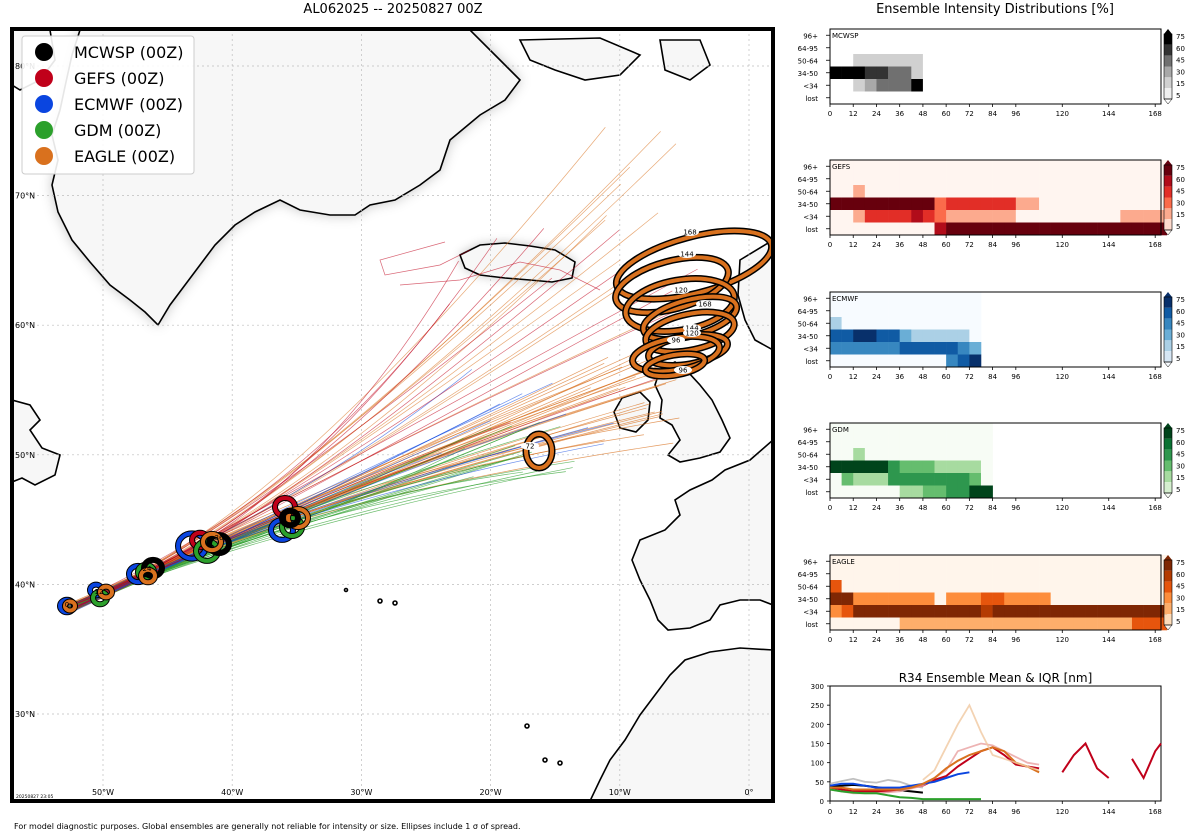  I want to click on colorbar-tick-label: 30, so click(1180, 203).